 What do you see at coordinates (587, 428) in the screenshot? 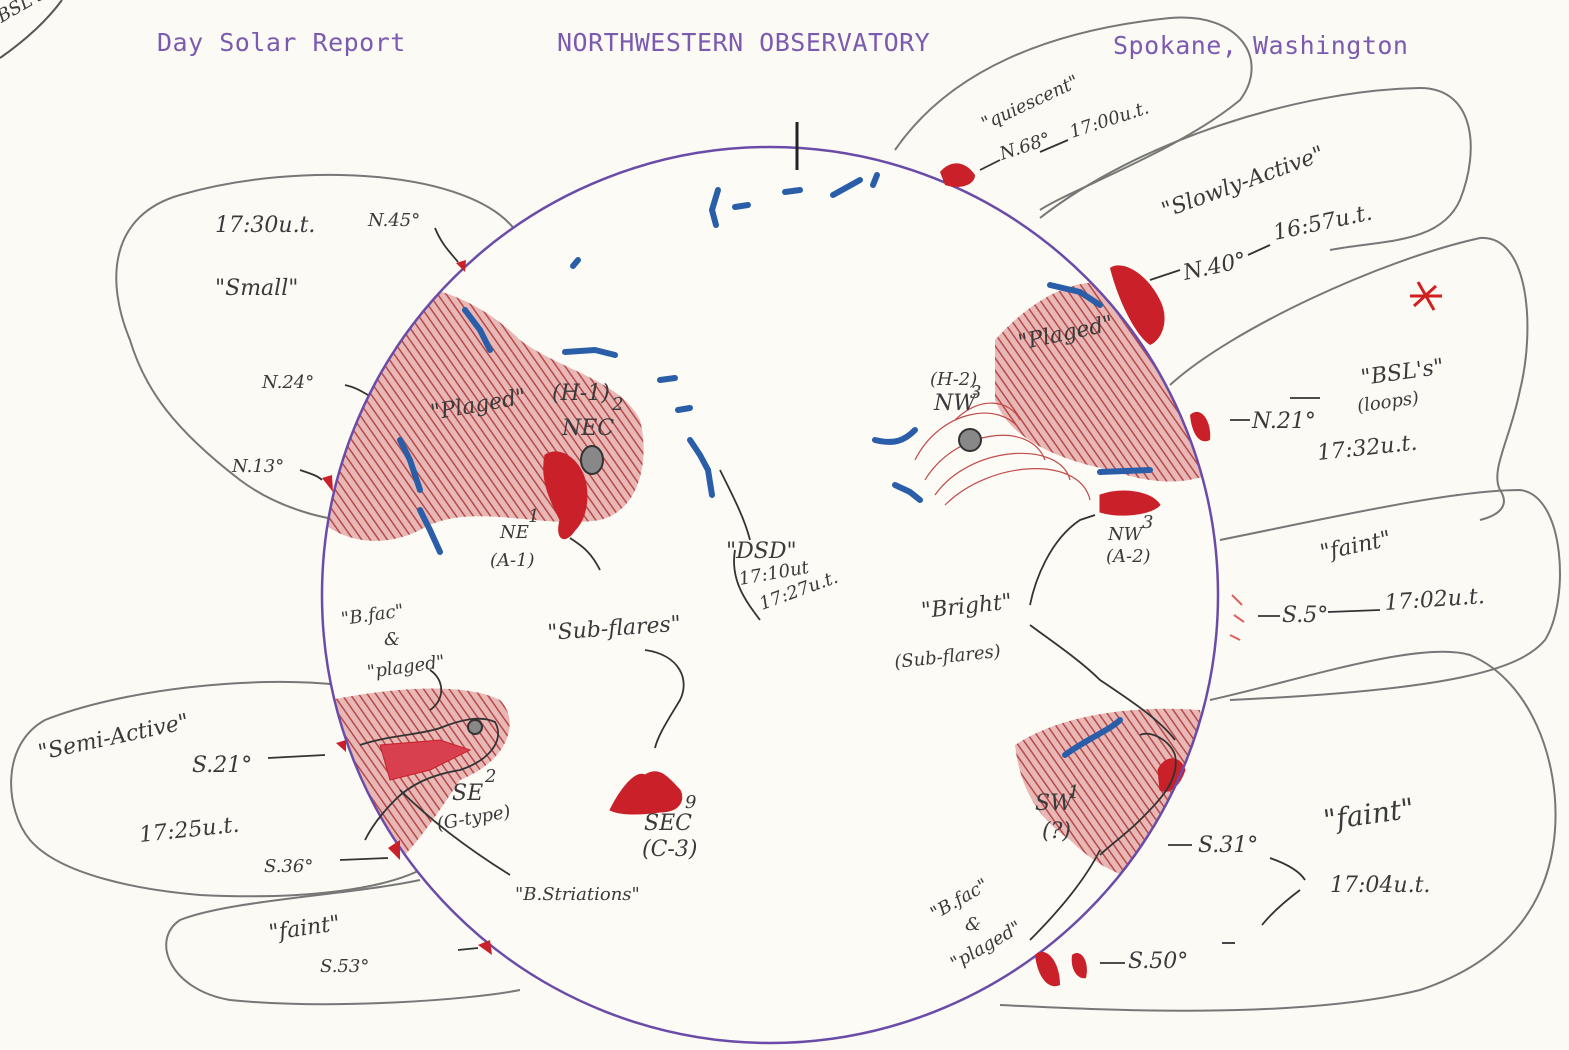
I see `label-nec: NEC` at bounding box center [587, 428].